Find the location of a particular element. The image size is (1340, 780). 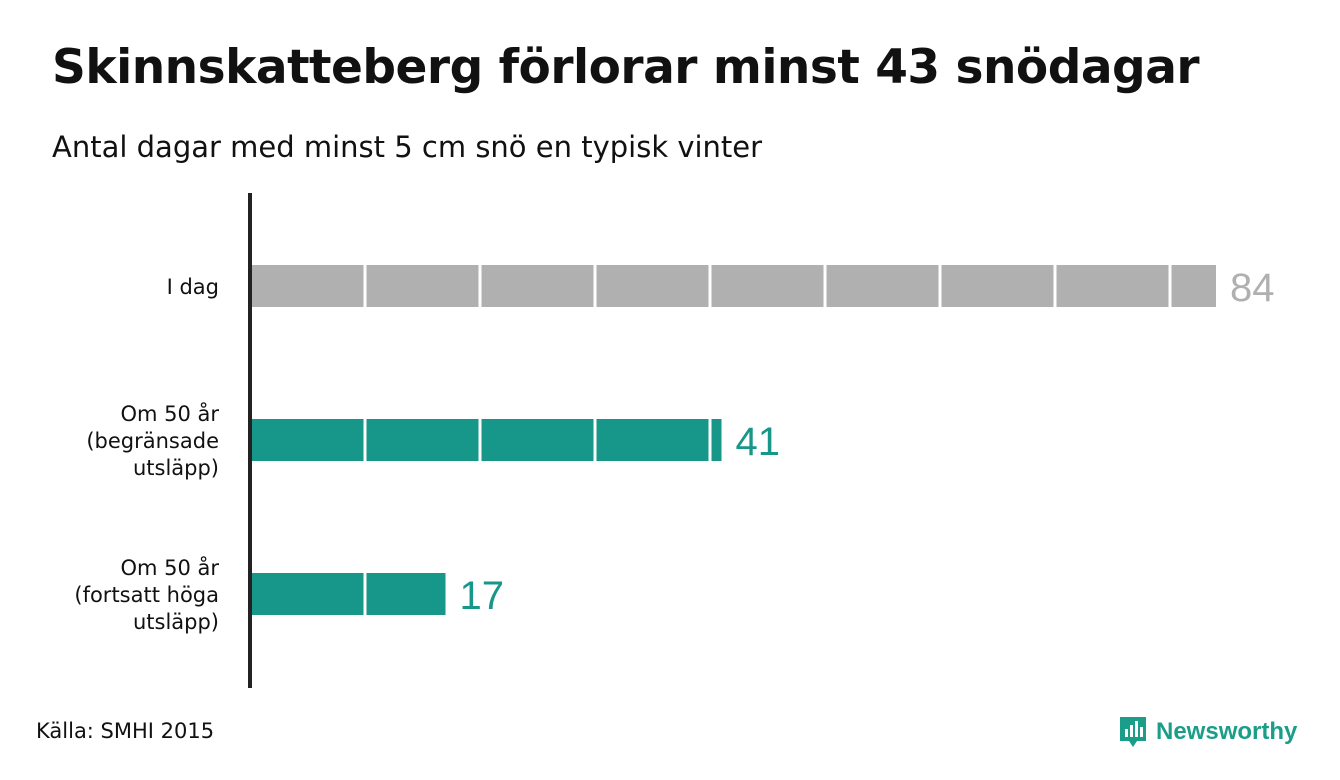

category-label: (begränsade is located at coordinates (152, 441).